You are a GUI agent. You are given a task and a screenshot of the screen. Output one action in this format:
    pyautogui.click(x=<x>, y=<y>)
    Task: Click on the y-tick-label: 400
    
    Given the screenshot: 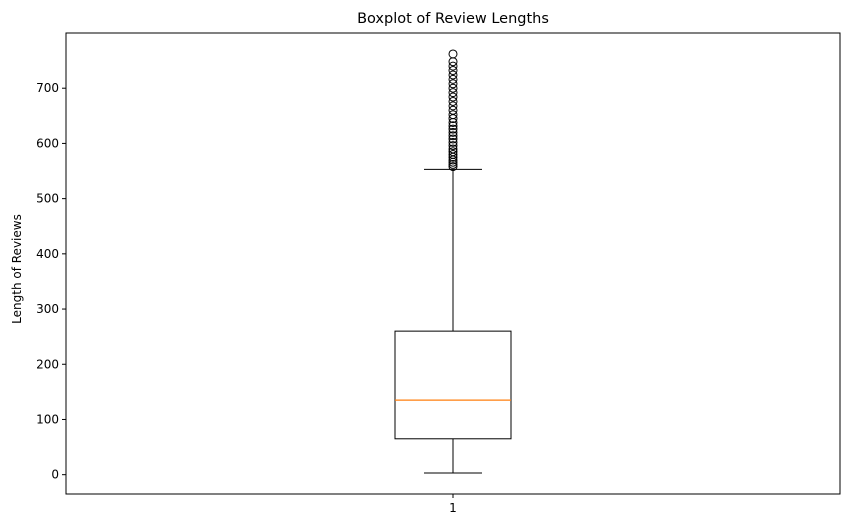 What is the action you would take?
    pyautogui.click(x=47, y=254)
    